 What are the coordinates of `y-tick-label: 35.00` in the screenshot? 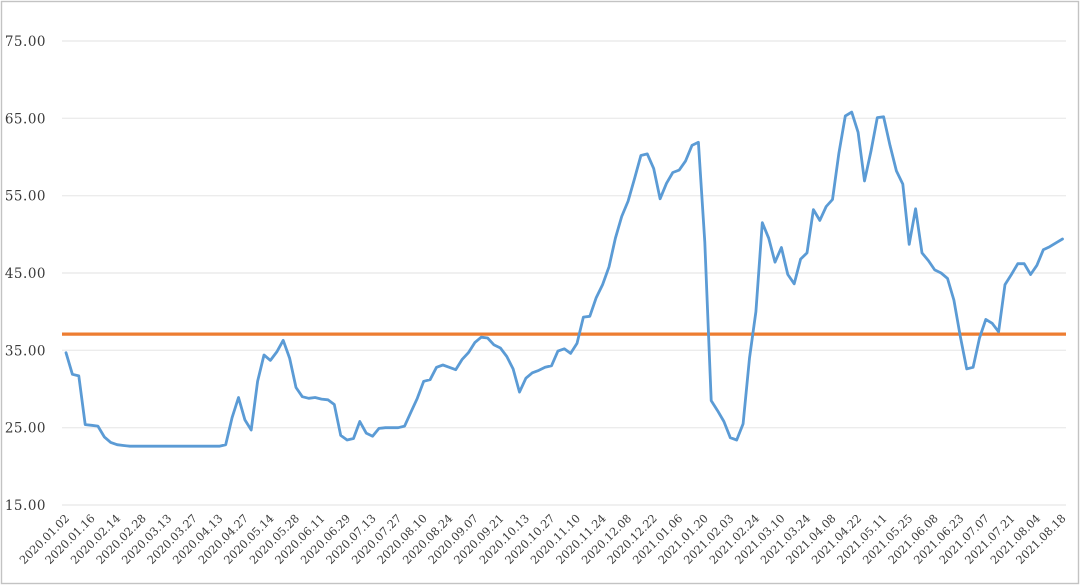 It's located at (25, 351).